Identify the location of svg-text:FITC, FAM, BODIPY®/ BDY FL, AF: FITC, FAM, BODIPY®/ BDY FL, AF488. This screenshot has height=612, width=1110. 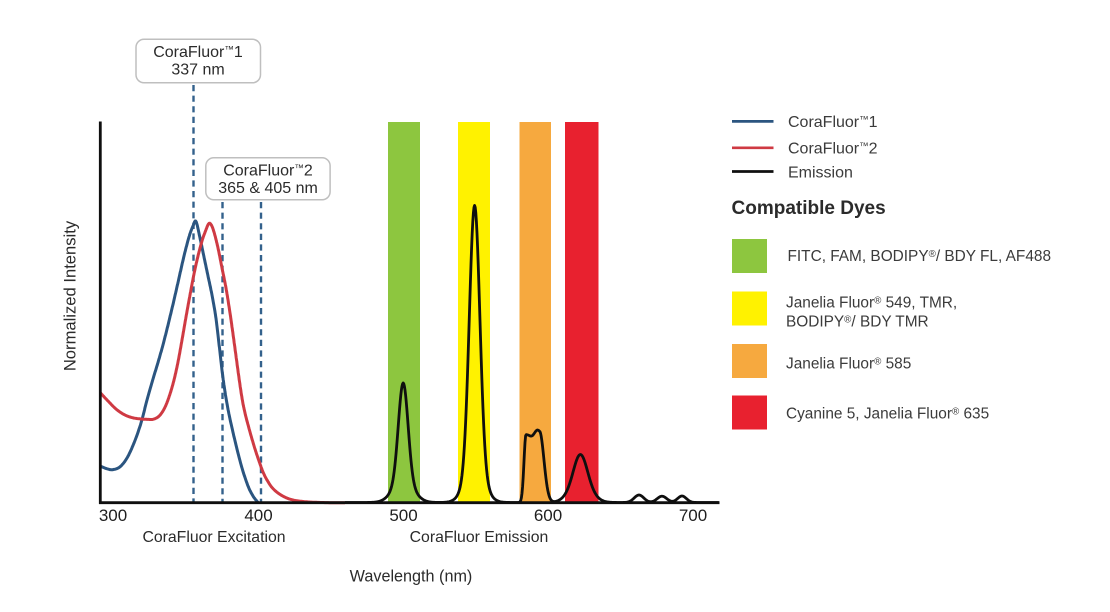
(920, 256).